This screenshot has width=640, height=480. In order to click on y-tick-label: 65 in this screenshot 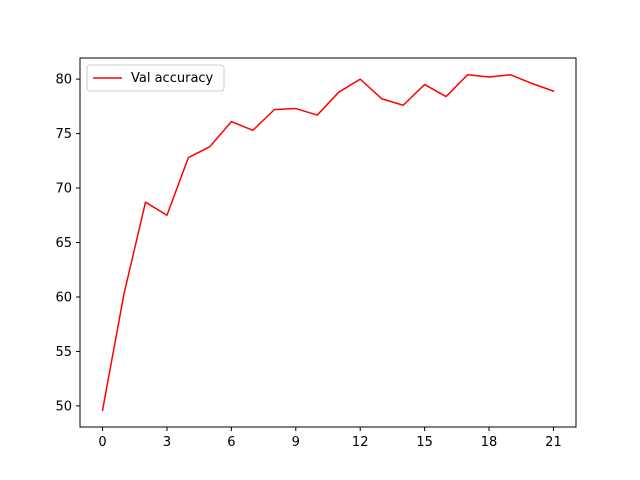, I will do `click(63, 243)`.